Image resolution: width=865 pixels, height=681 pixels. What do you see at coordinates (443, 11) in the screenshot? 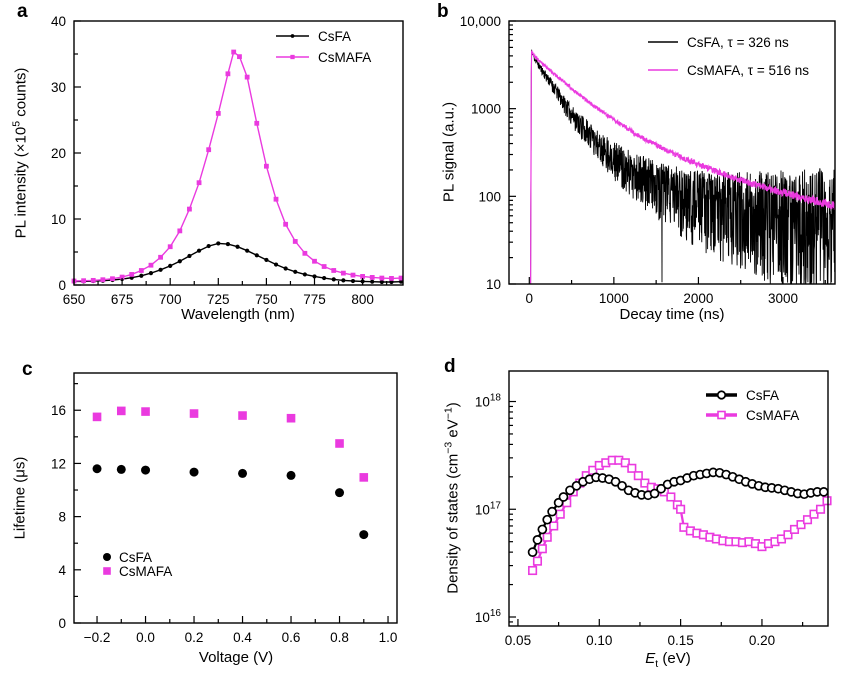
I see `panel-label-b: b` at bounding box center [443, 11].